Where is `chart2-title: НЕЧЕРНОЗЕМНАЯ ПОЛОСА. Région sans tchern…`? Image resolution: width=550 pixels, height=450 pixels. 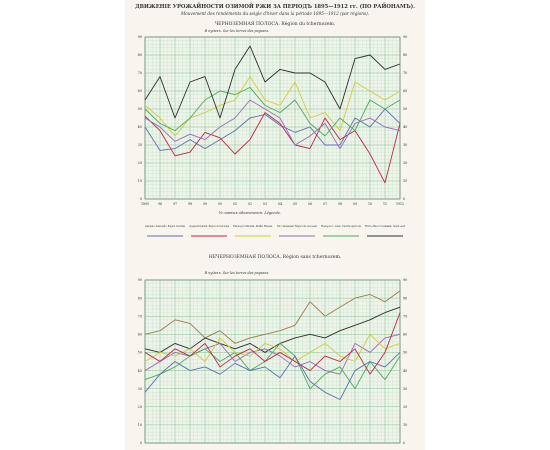
chart2-title: НЕЧЕРНОЗЕМНАЯ ПОЛОСА. Région sans tchern… is located at coordinates (275, 256).